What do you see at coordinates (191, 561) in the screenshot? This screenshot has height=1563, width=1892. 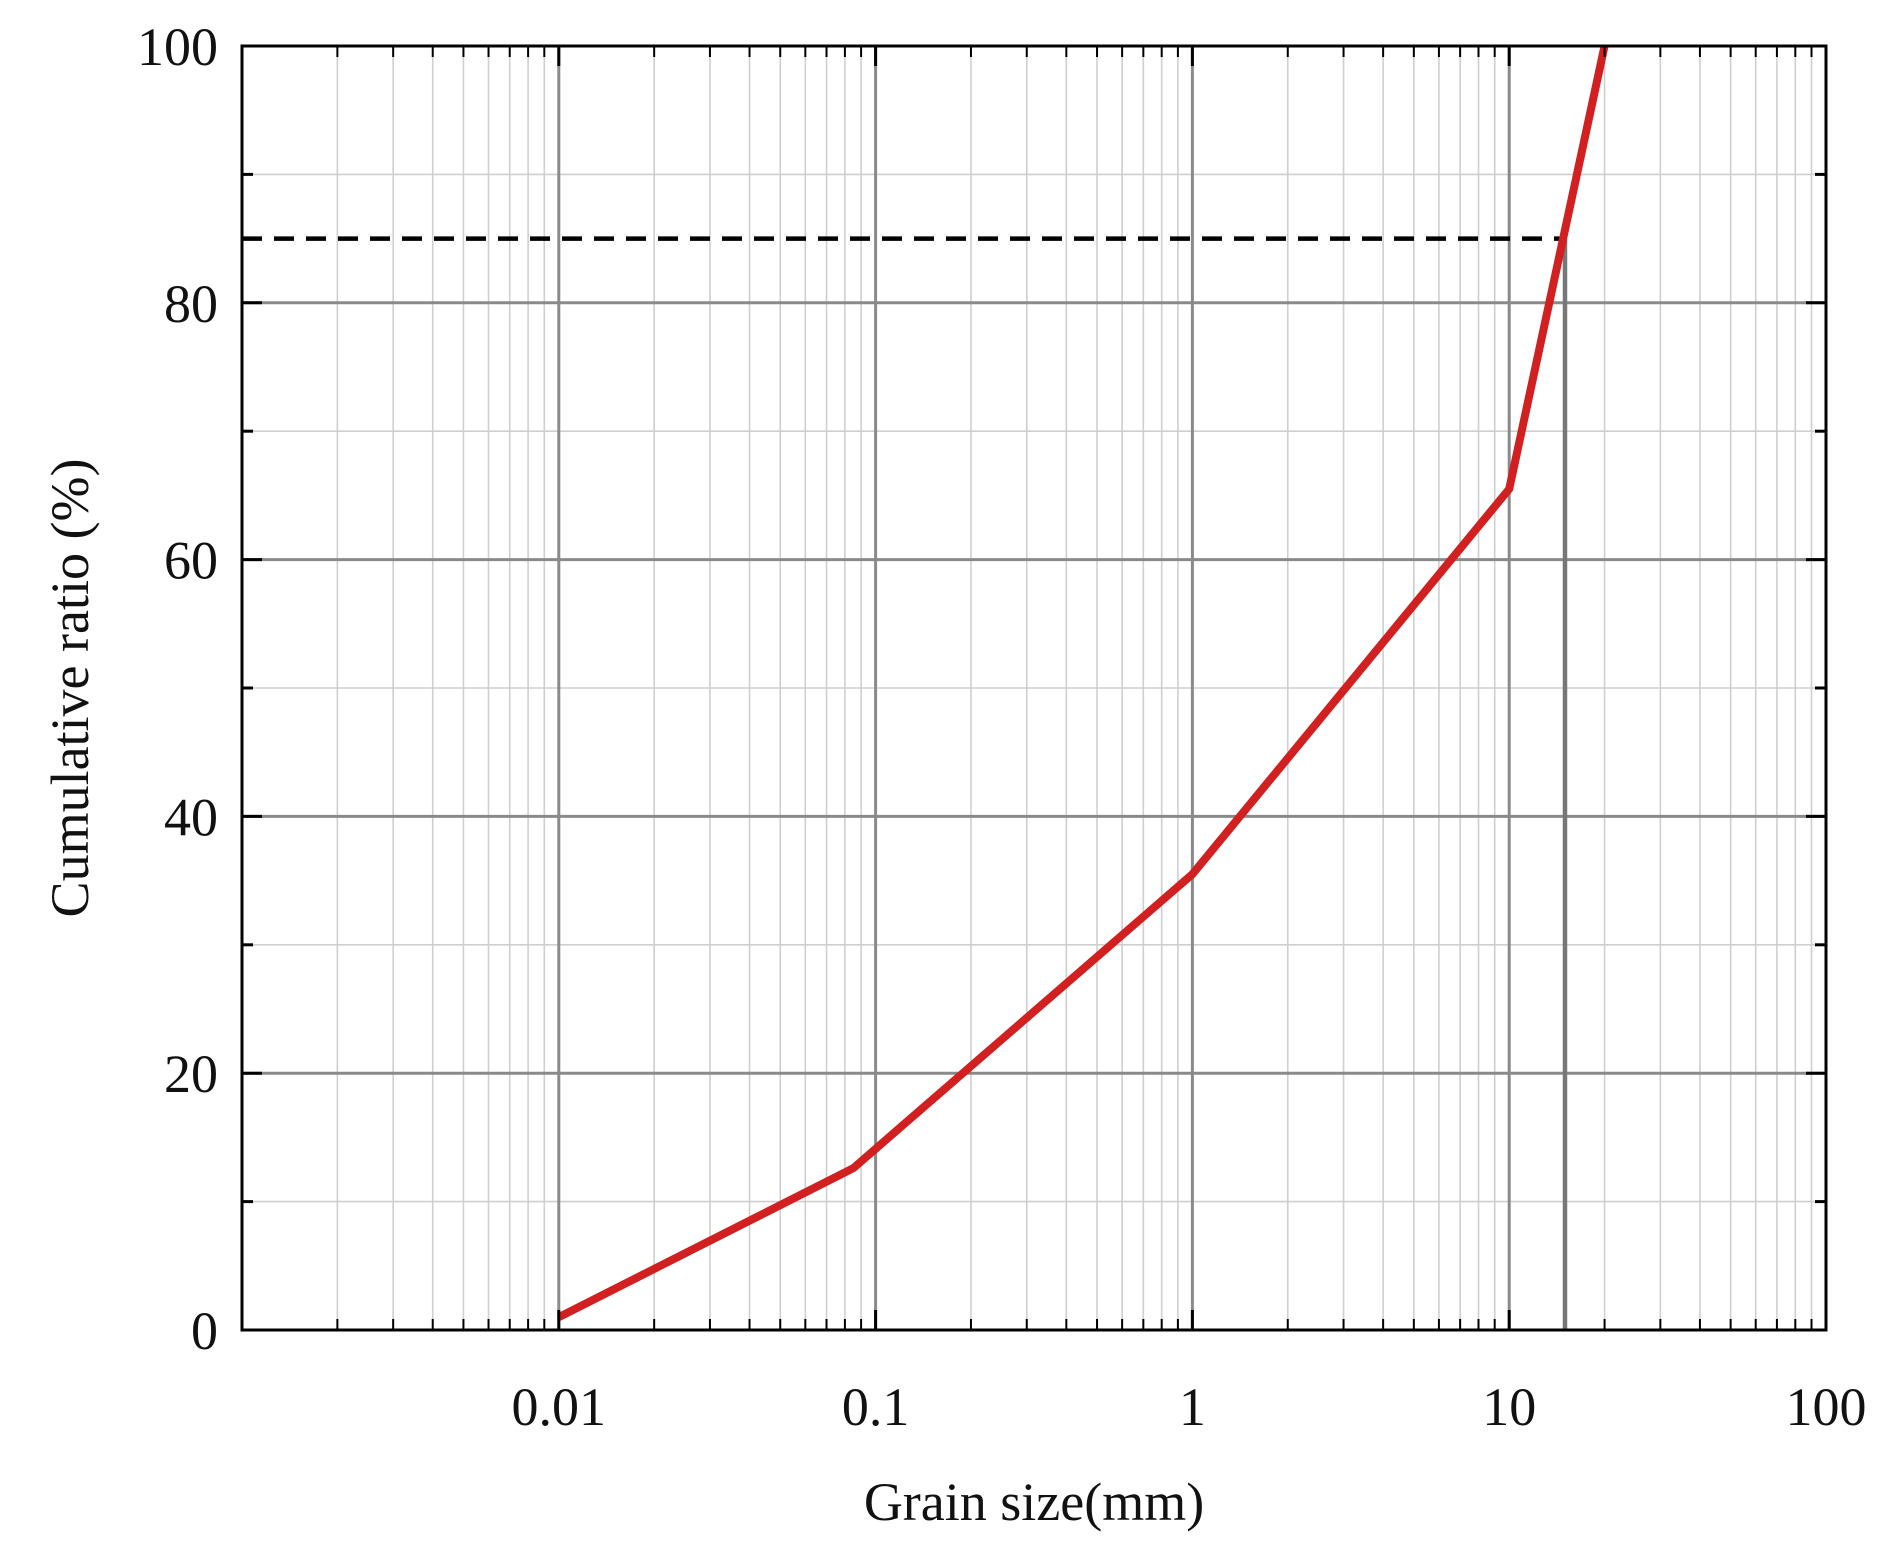 I see `y-tick-label: 60` at bounding box center [191, 561].